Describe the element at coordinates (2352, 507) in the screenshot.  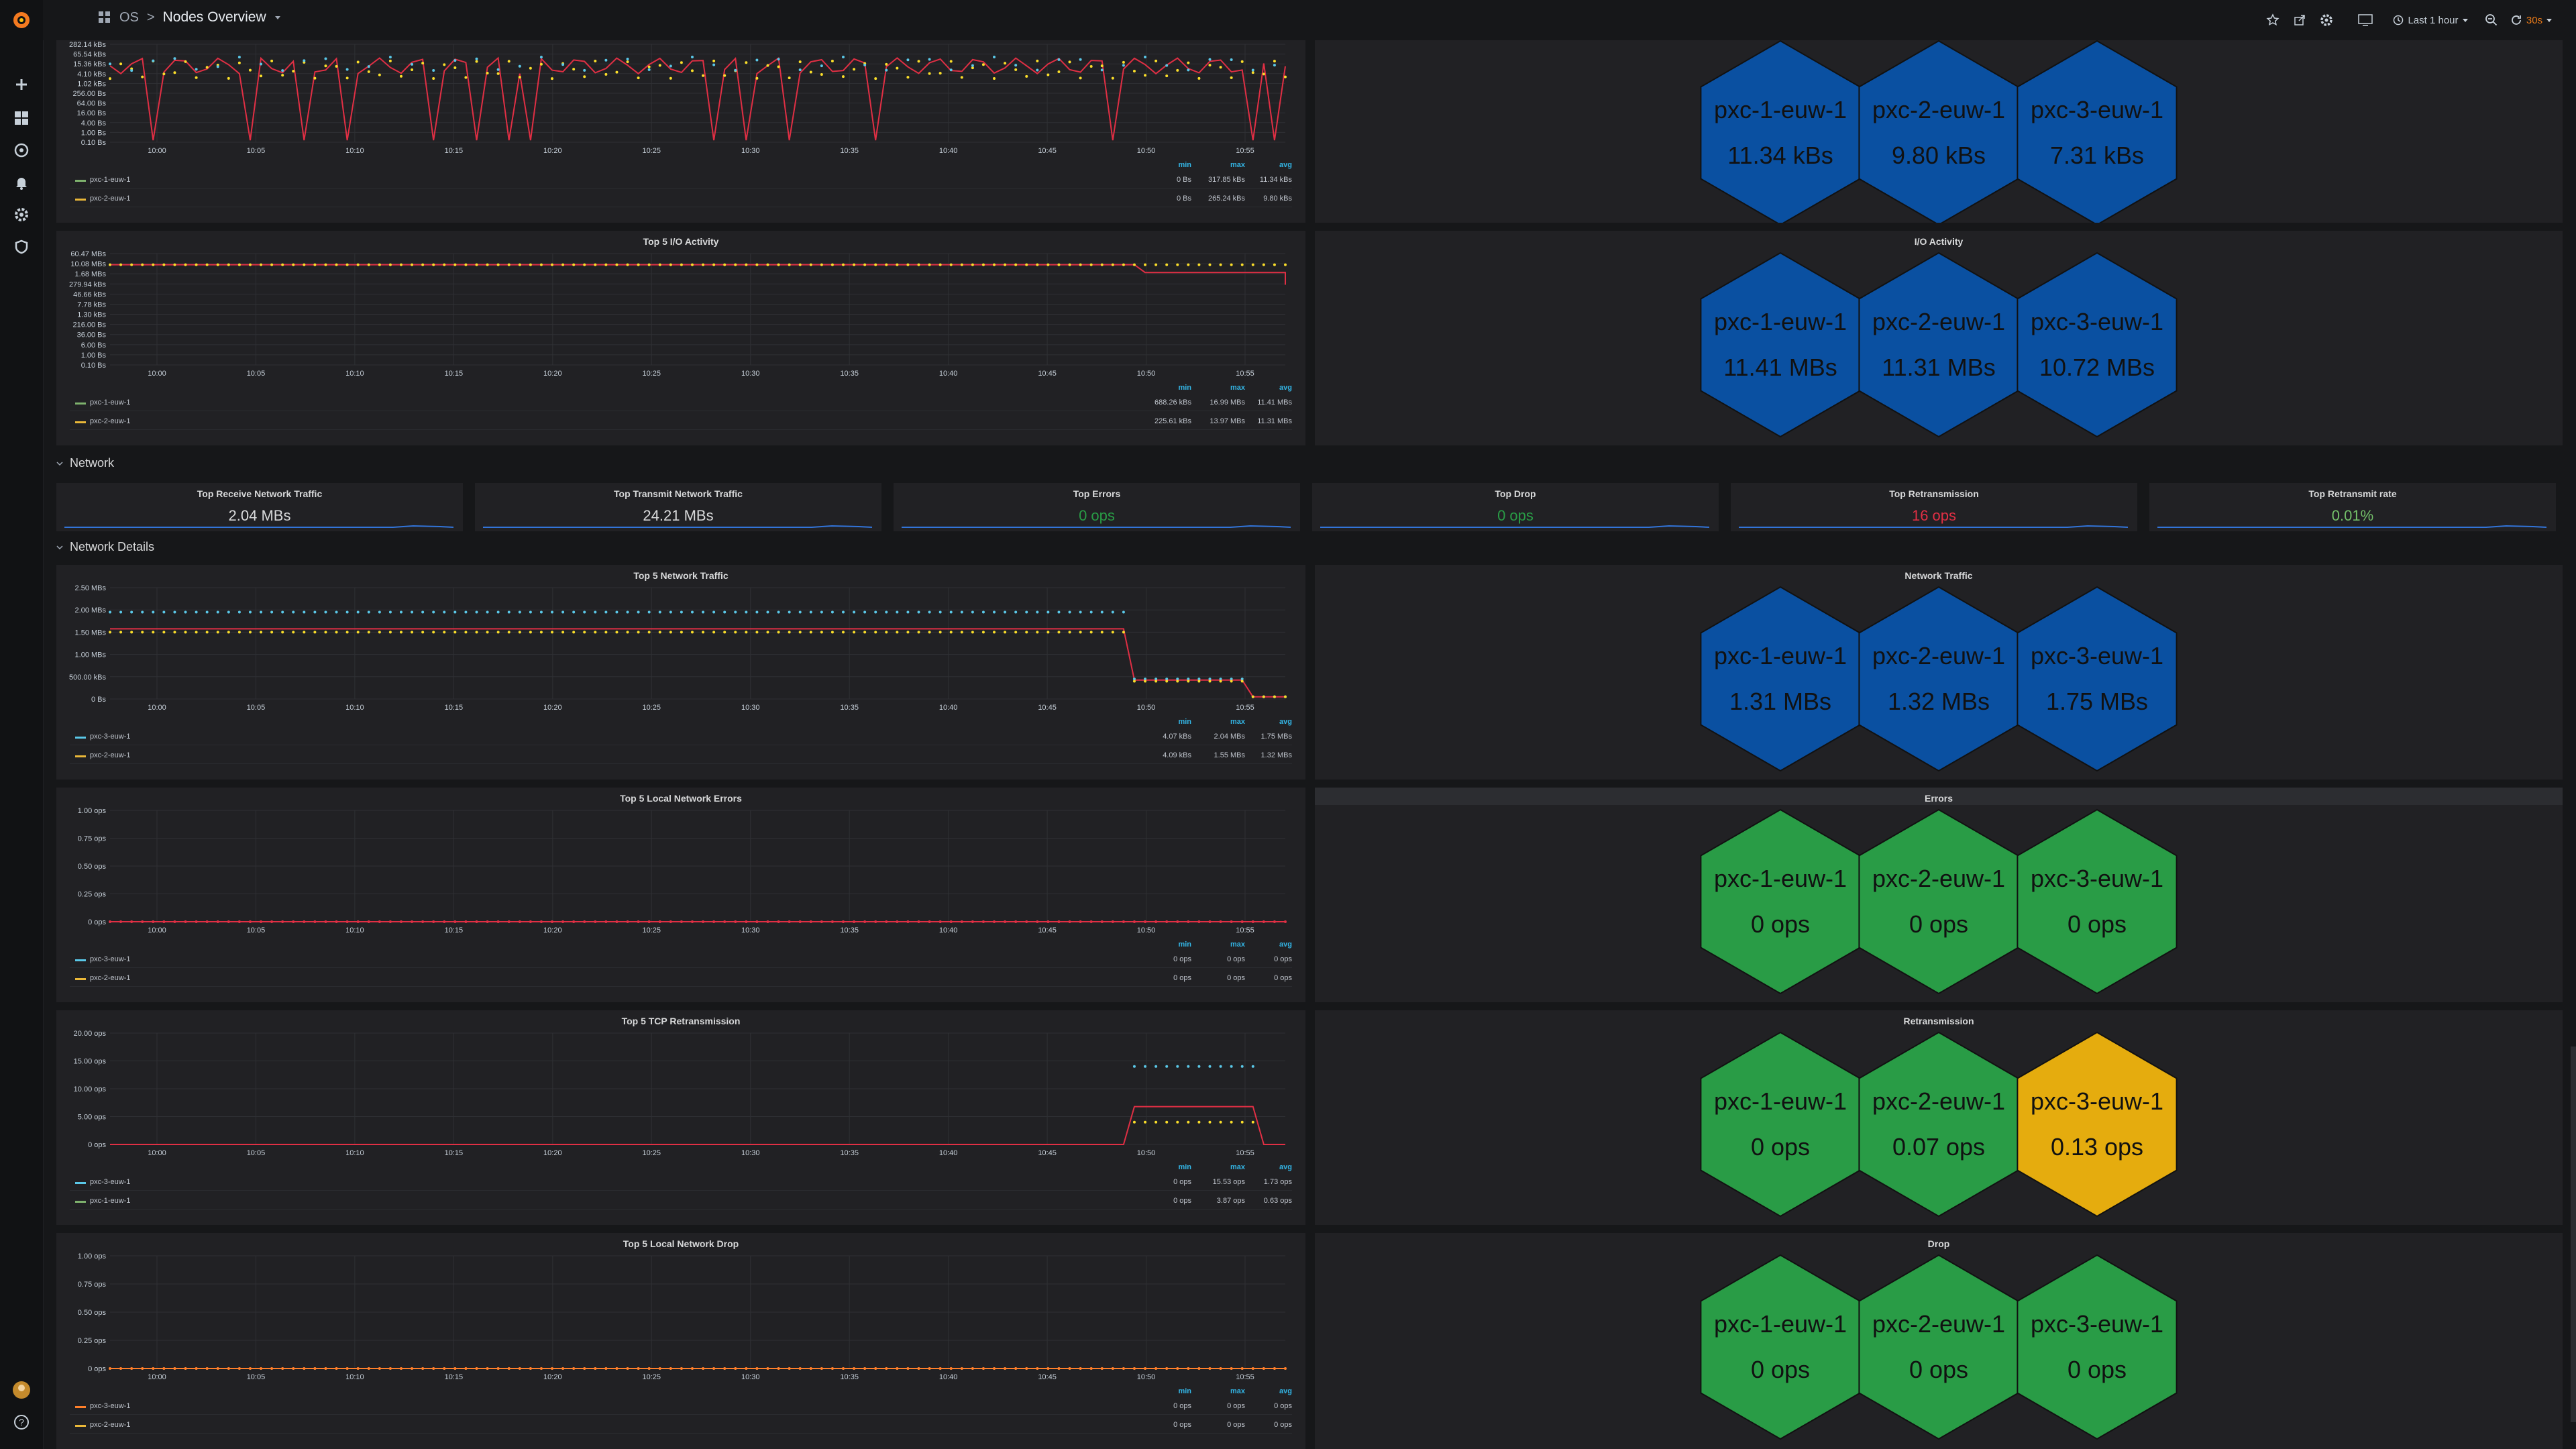
I see `stat-top-retransmit-rate: Top Retransmit rate 0.01%` at that location.